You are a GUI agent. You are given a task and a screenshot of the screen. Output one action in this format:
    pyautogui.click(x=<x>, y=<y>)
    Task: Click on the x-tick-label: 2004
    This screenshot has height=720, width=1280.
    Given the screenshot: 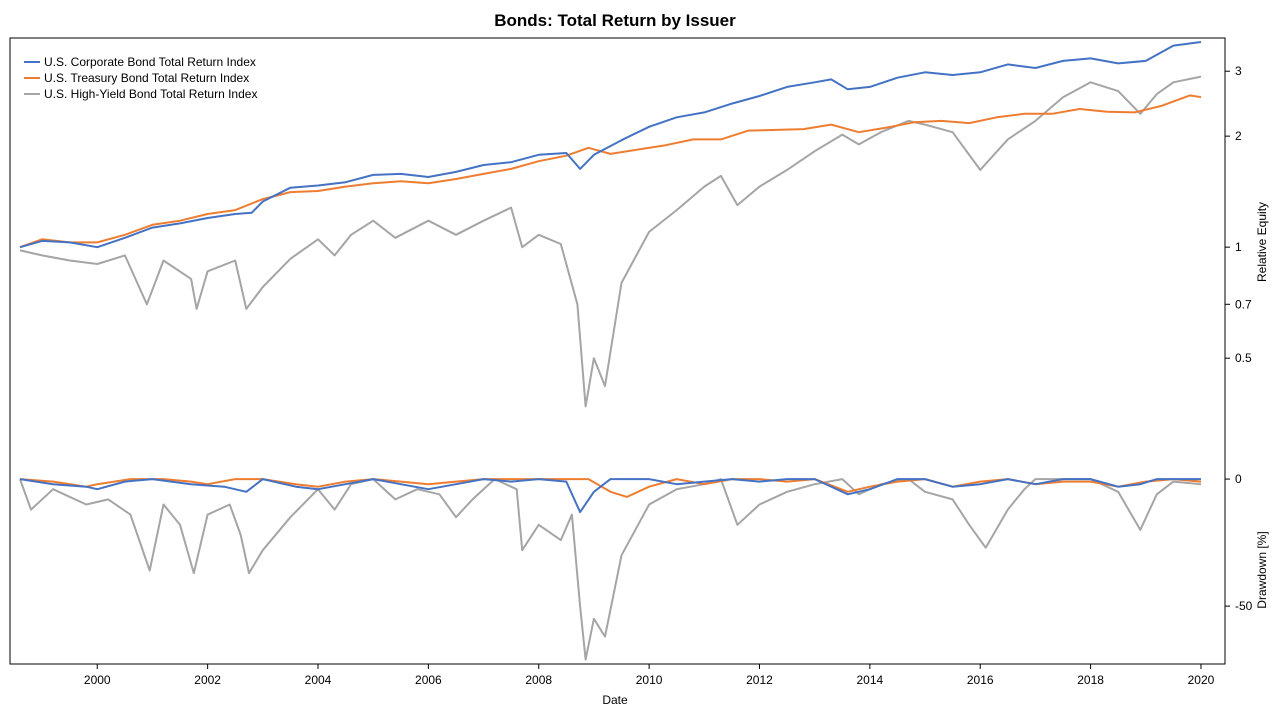 What is the action you would take?
    pyautogui.click(x=318, y=680)
    